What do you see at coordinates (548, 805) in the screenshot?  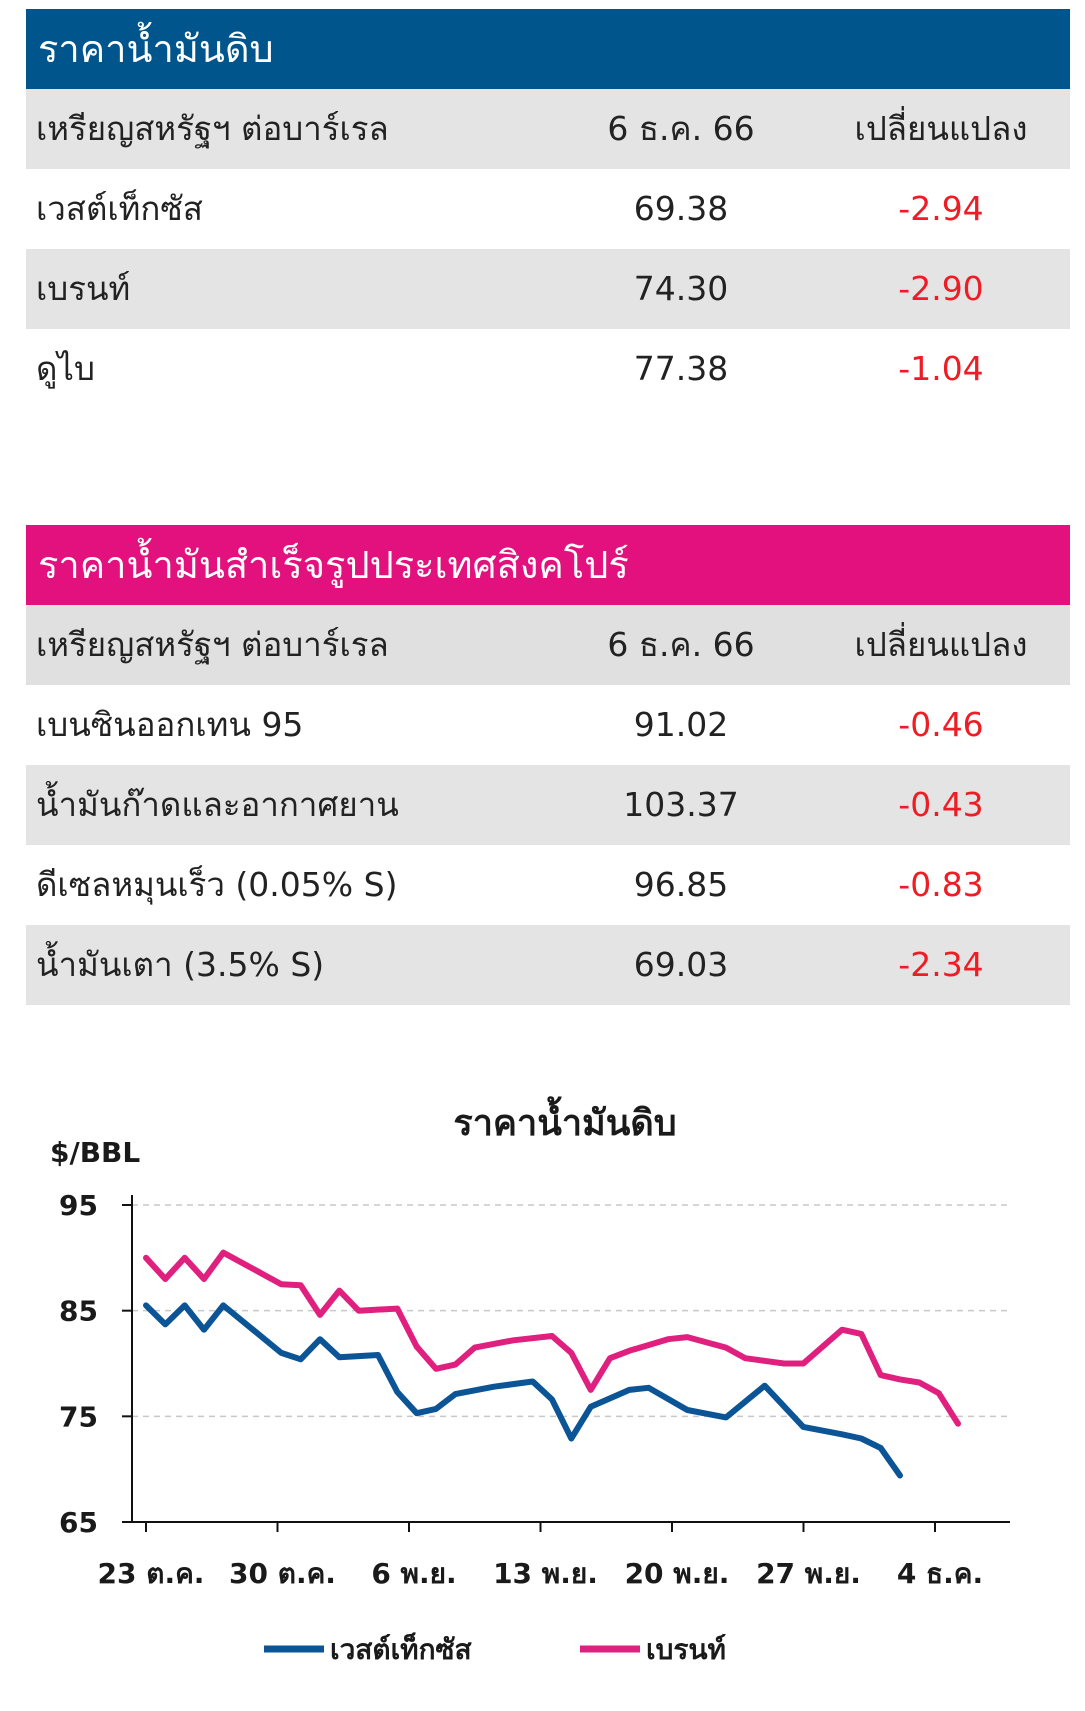 I see `table-row: น้ำมันก๊าดและอากาศยาน 103.37 -0.43` at bounding box center [548, 805].